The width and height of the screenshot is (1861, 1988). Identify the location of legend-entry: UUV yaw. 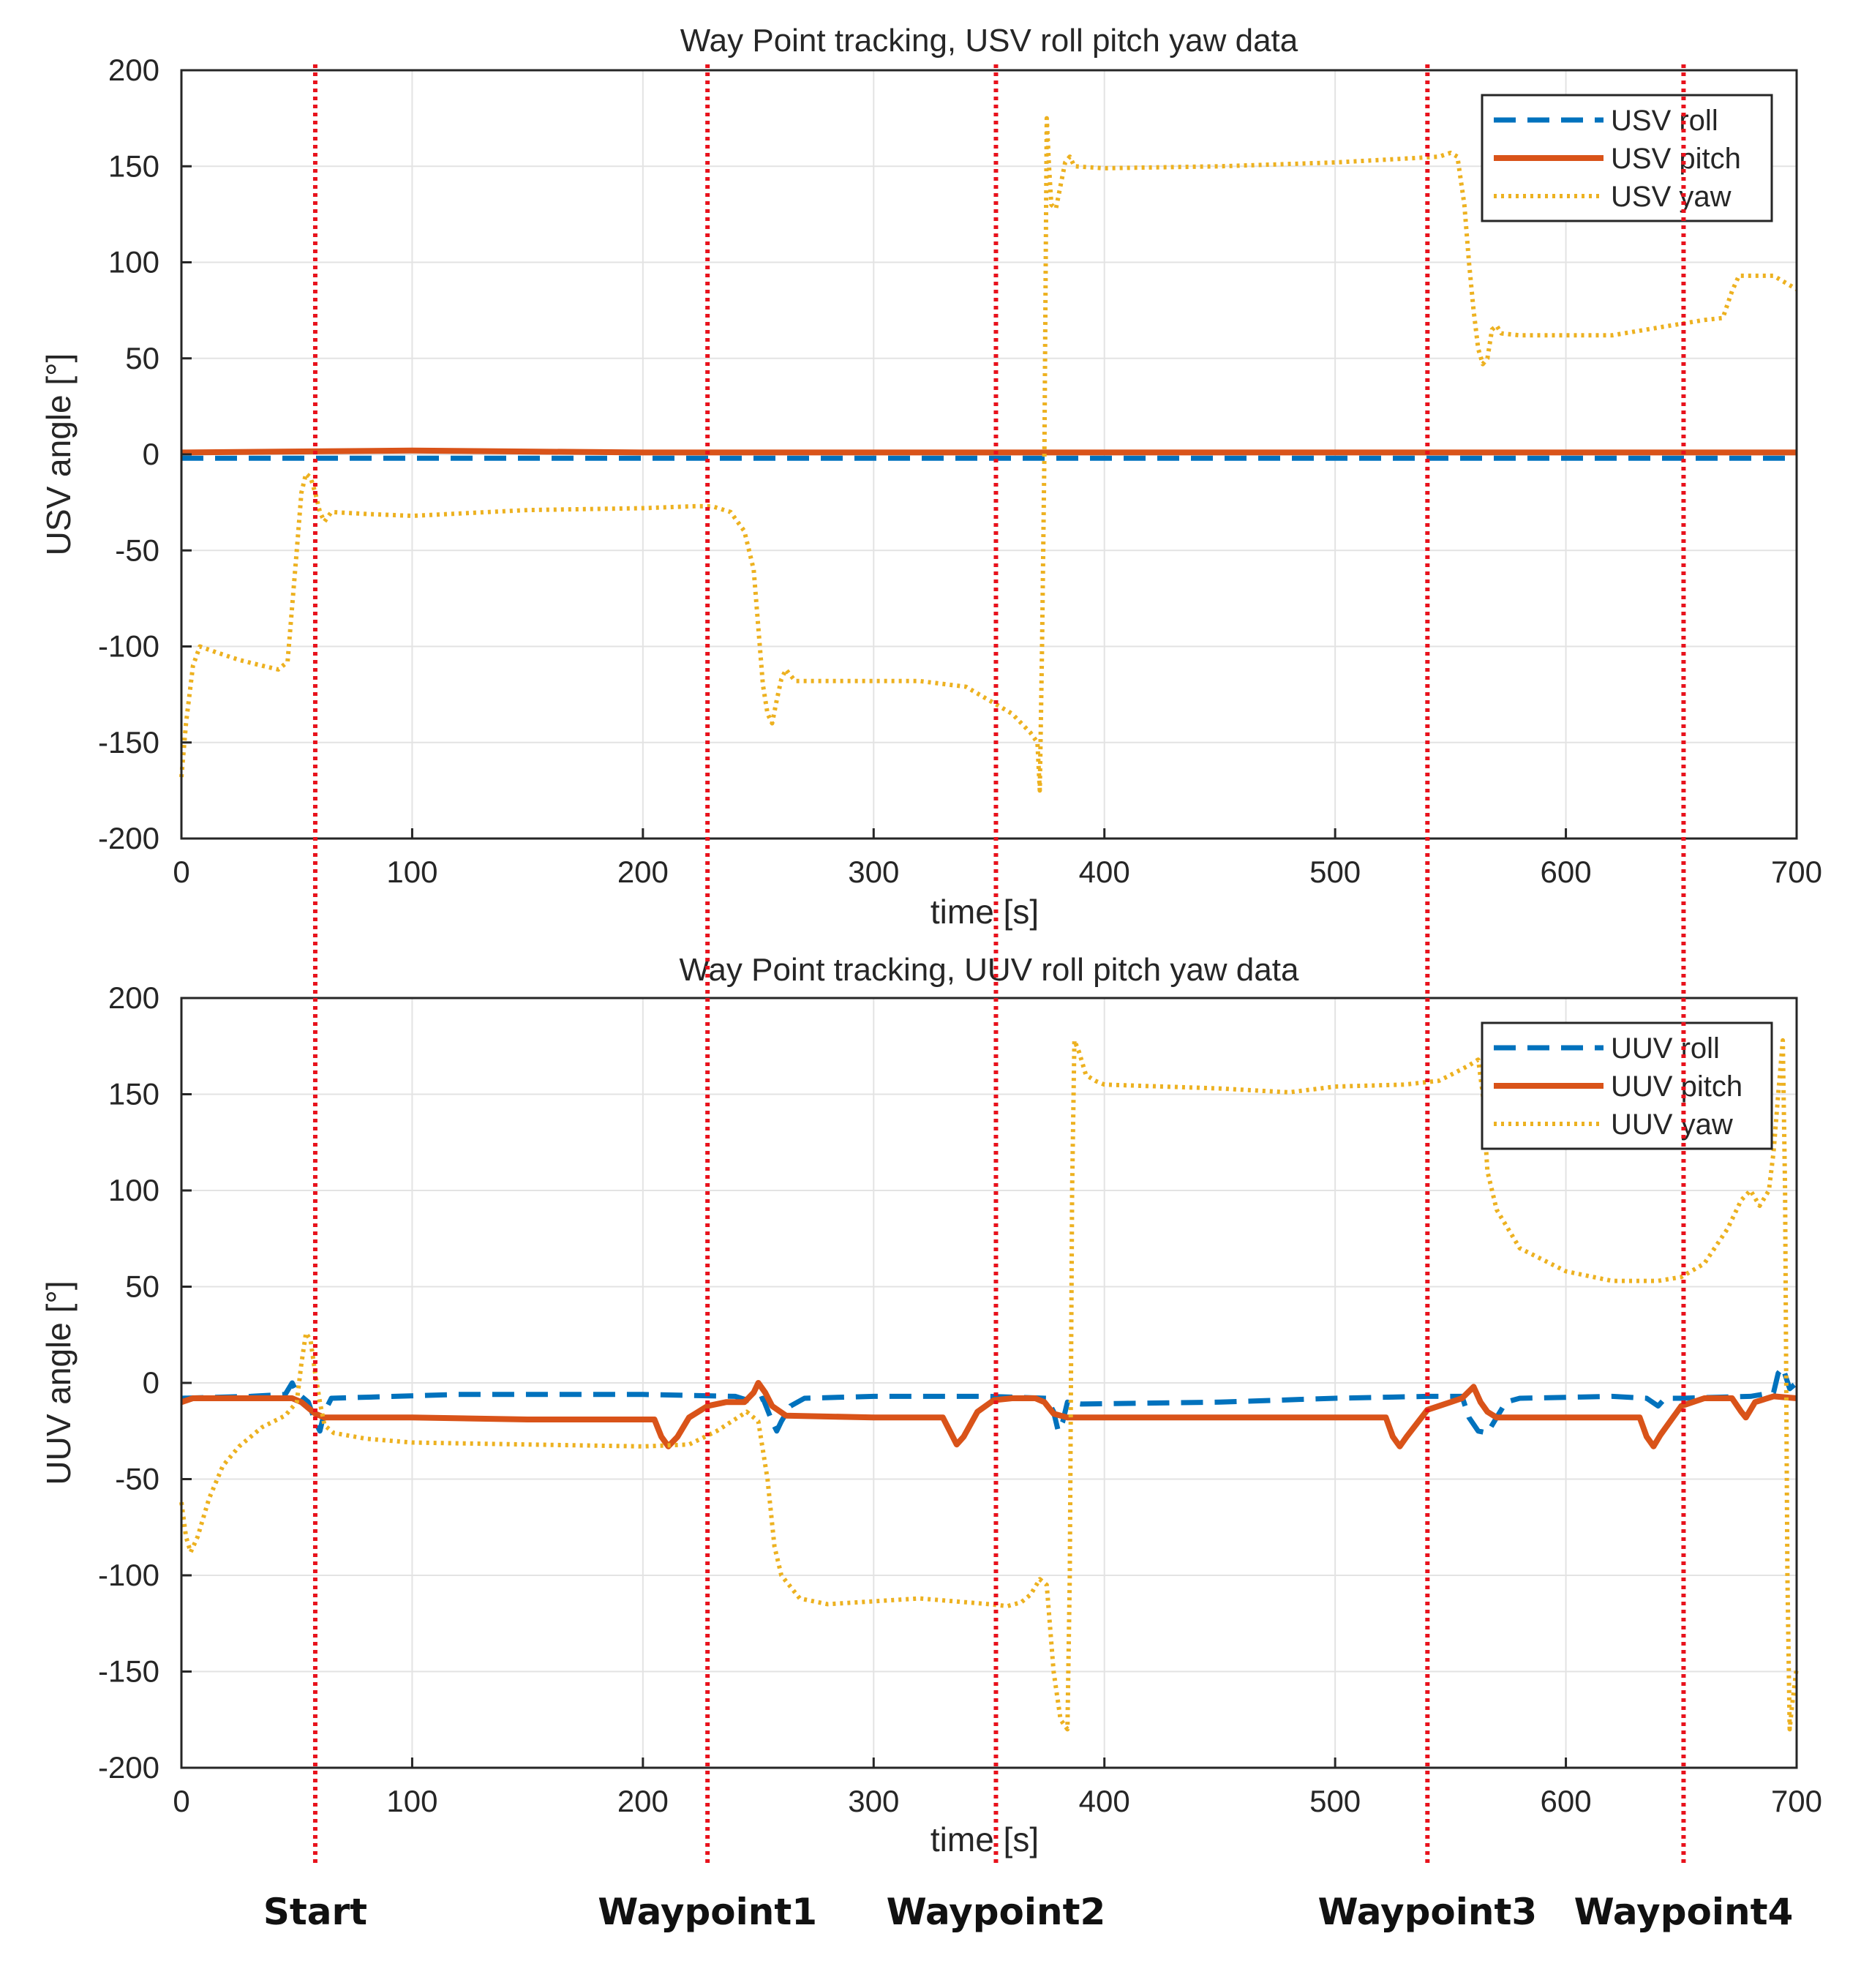
(1672, 1125).